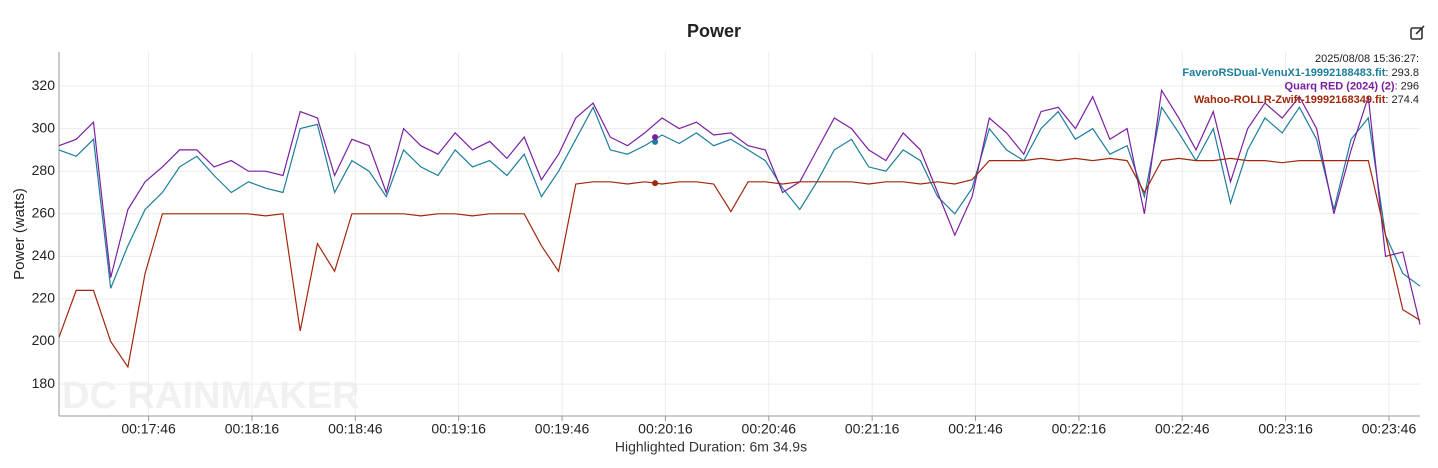 The height and width of the screenshot is (468, 1438). I want to click on tooltip-entry: Quarq RED (2024) (2): 296, so click(1352, 86).